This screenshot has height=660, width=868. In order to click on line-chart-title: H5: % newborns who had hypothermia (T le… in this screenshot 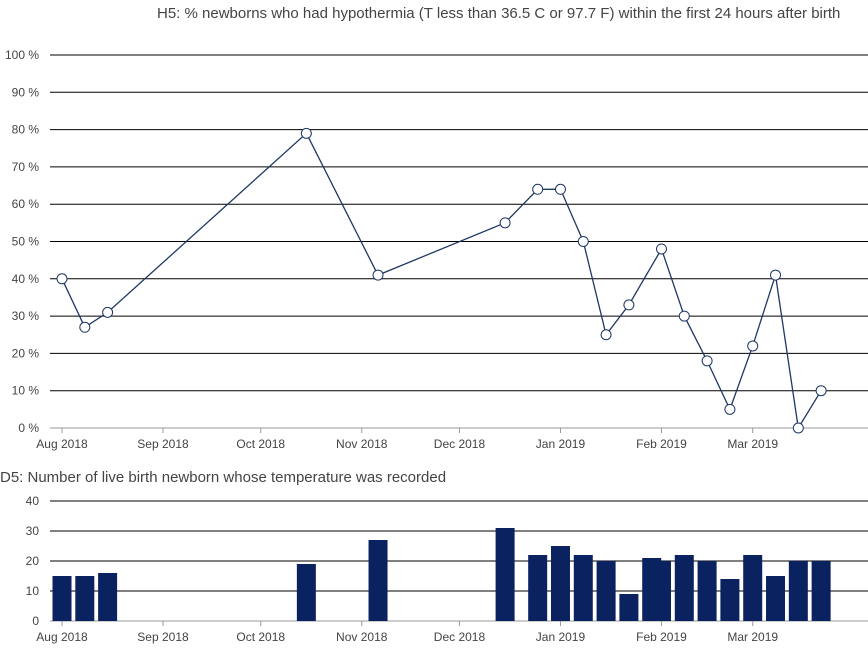, I will do `click(498, 13)`.